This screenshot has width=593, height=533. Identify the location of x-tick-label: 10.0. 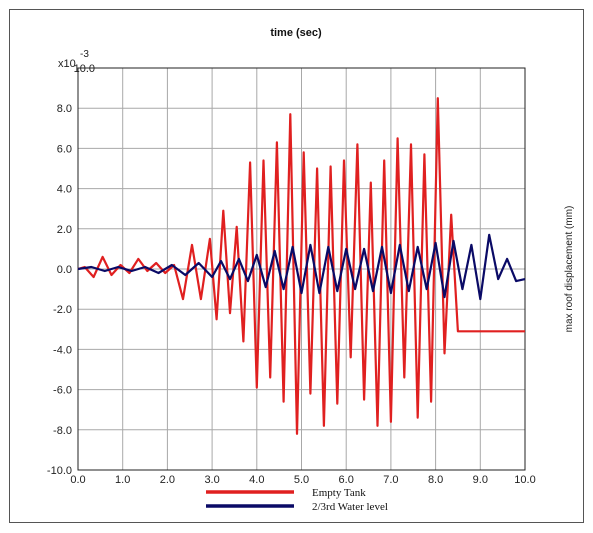
(524, 480).